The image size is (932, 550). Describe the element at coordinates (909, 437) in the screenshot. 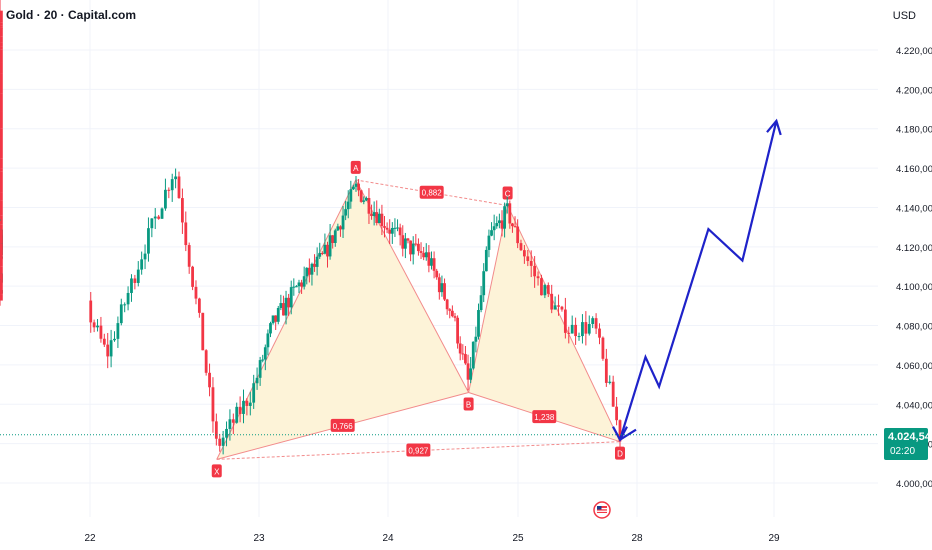

I see `last-price-value: 4.024,54` at that location.